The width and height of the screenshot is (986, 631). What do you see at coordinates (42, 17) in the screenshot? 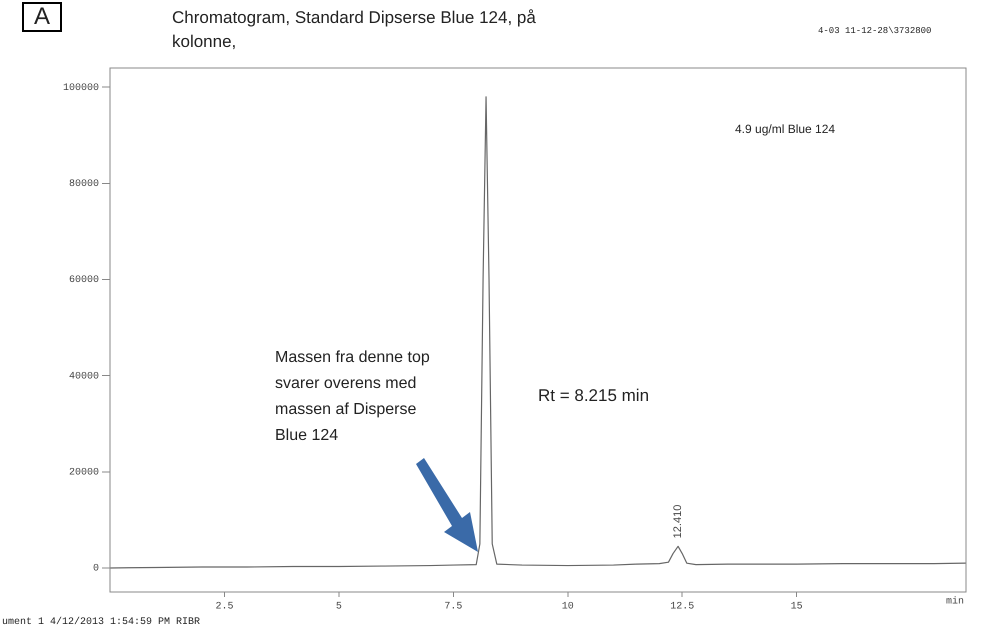
I see `text: A` at bounding box center [42, 17].